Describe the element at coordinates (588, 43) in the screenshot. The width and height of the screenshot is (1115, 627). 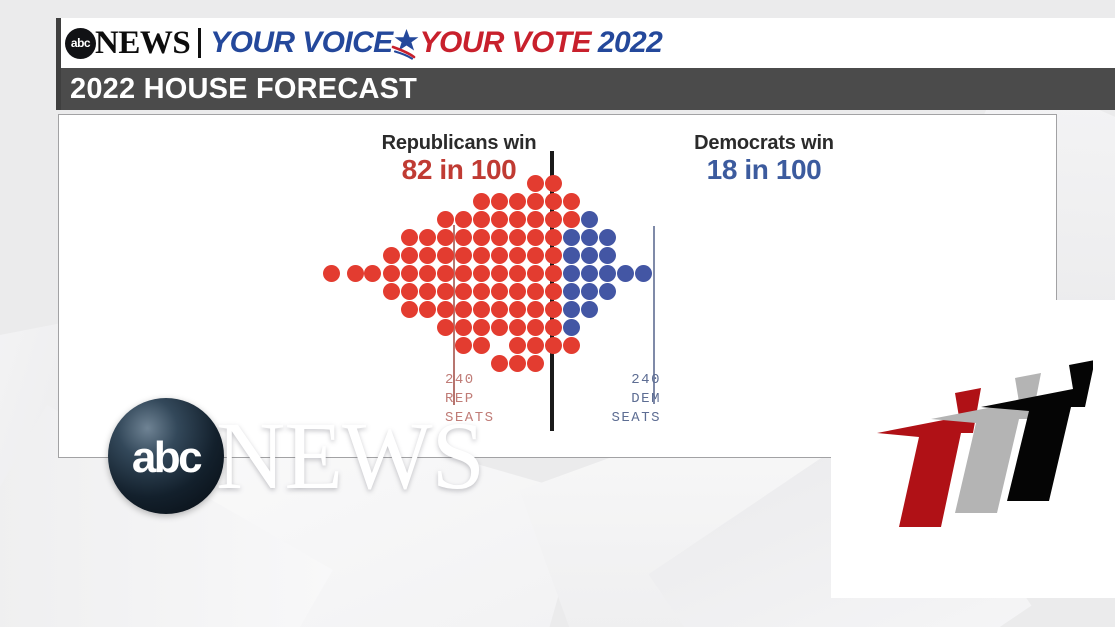
I see `brand-bar: abc NEWS YOUR VOICE YOUR VOTE 2022` at that location.